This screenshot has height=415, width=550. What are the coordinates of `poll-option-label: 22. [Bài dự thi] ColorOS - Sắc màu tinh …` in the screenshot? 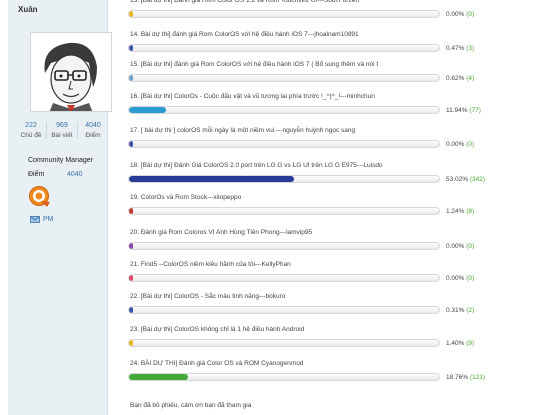 It's located at (208, 296).